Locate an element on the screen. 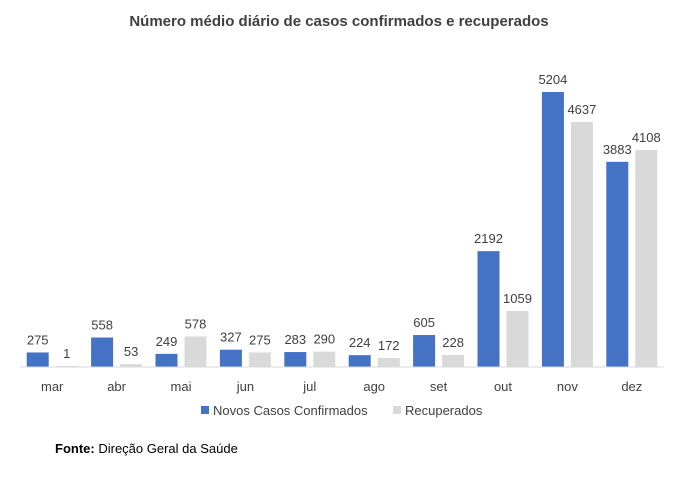 The image size is (678, 481). legend-swatch-recuperados is located at coordinates (397, 410).